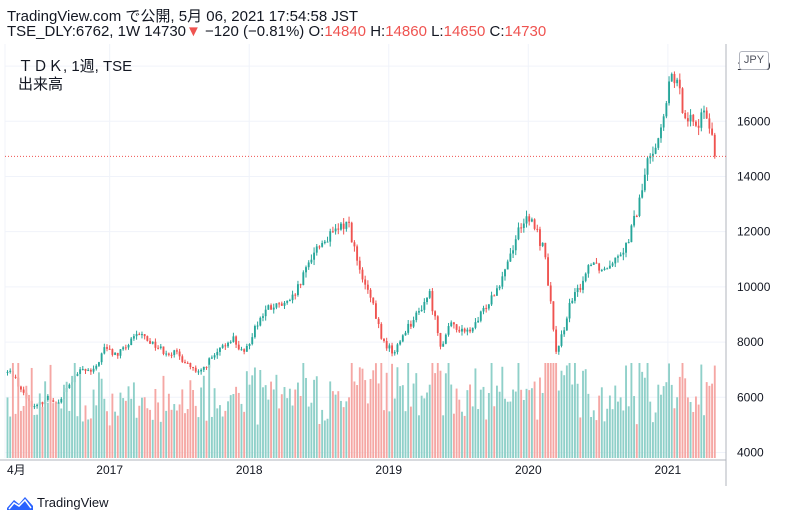 The width and height of the screenshot is (786, 522). Describe the element at coordinates (345, 31) in the screenshot. I see `open-value: 14840` at that location.